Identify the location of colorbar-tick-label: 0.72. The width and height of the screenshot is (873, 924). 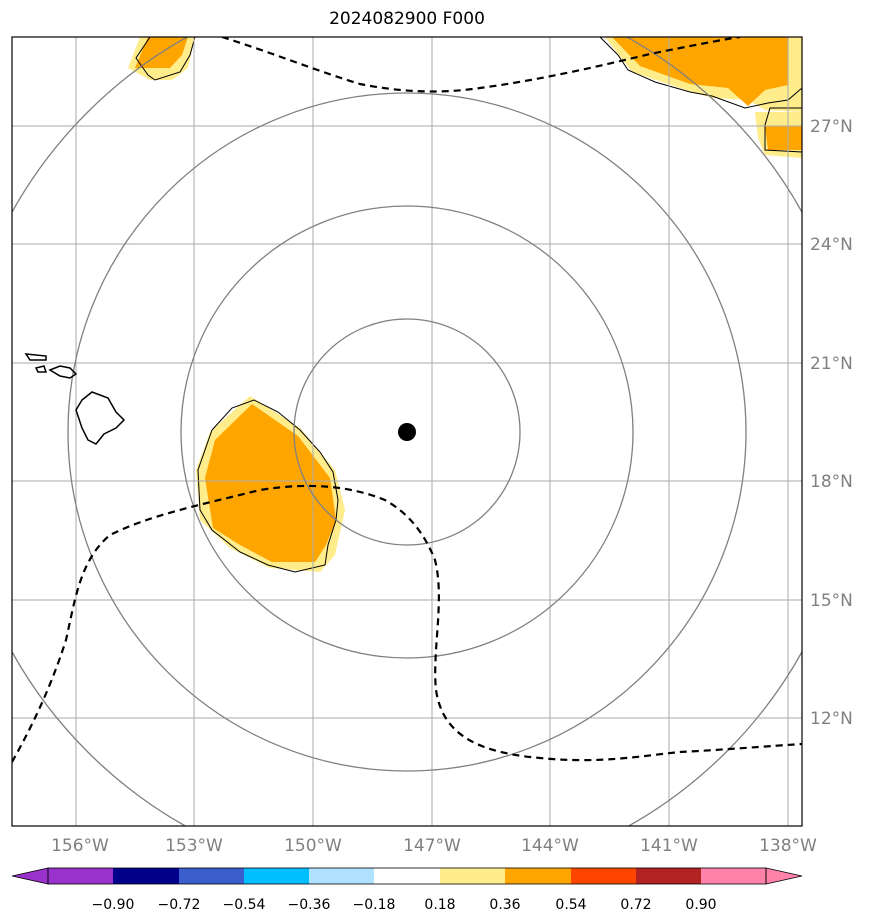
(635, 905).